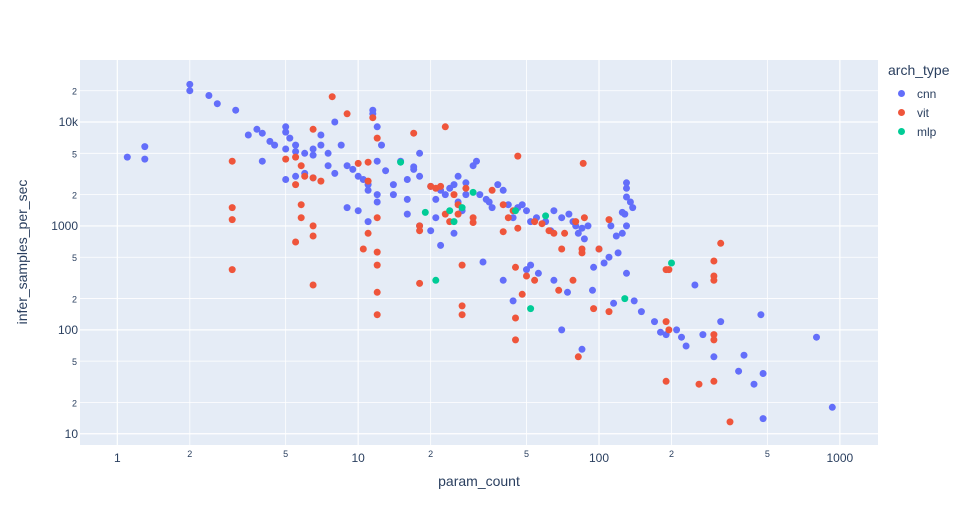 The width and height of the screenshot is (972, 525). Describe the element at coordinates (918, 112) in the screenshot. I see `legend-item-vit: vit` at that location.